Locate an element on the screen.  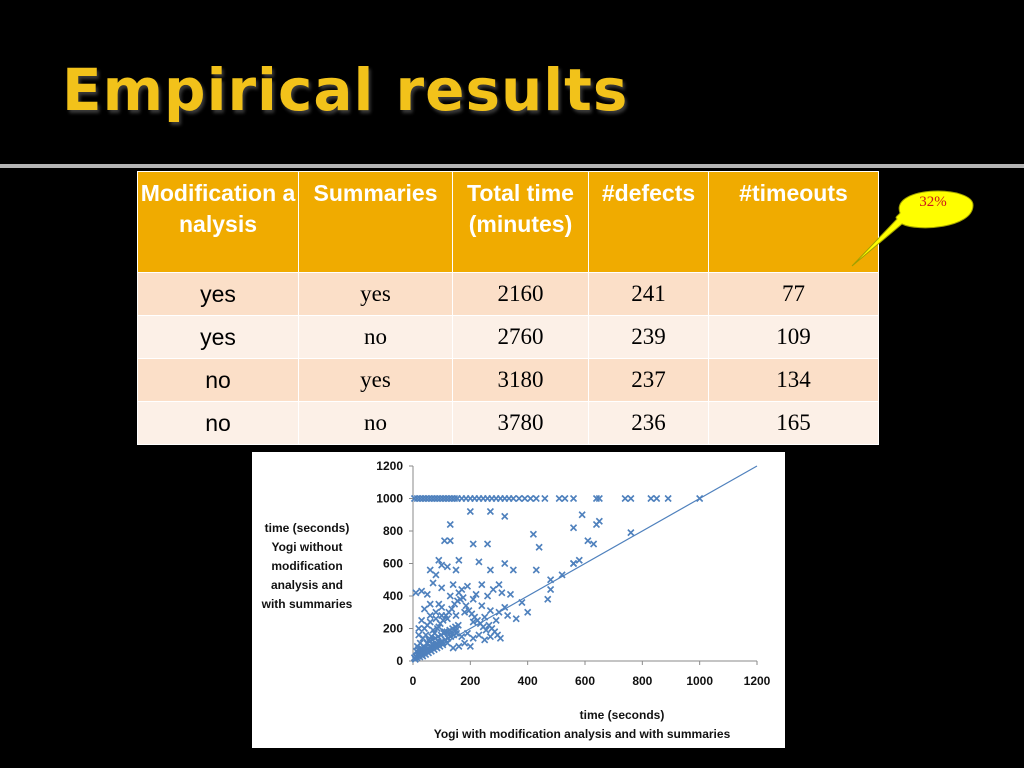
y-tick-label: 200 is located at coordinates (393, 629).